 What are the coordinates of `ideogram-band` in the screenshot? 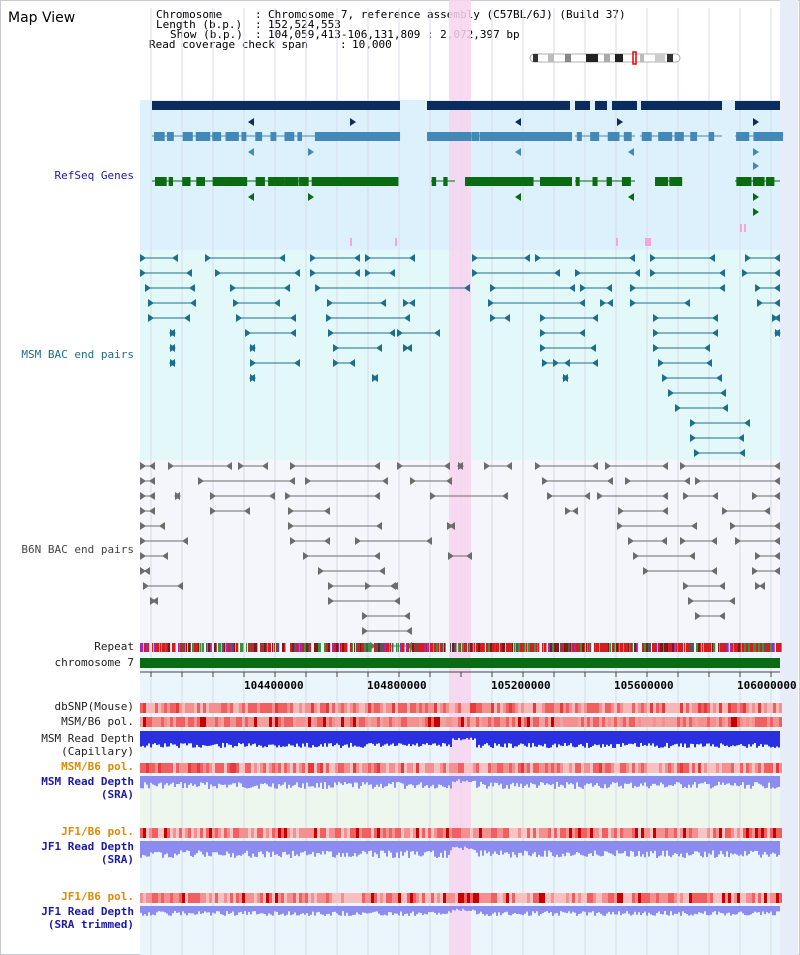 It's located at (535, 58).